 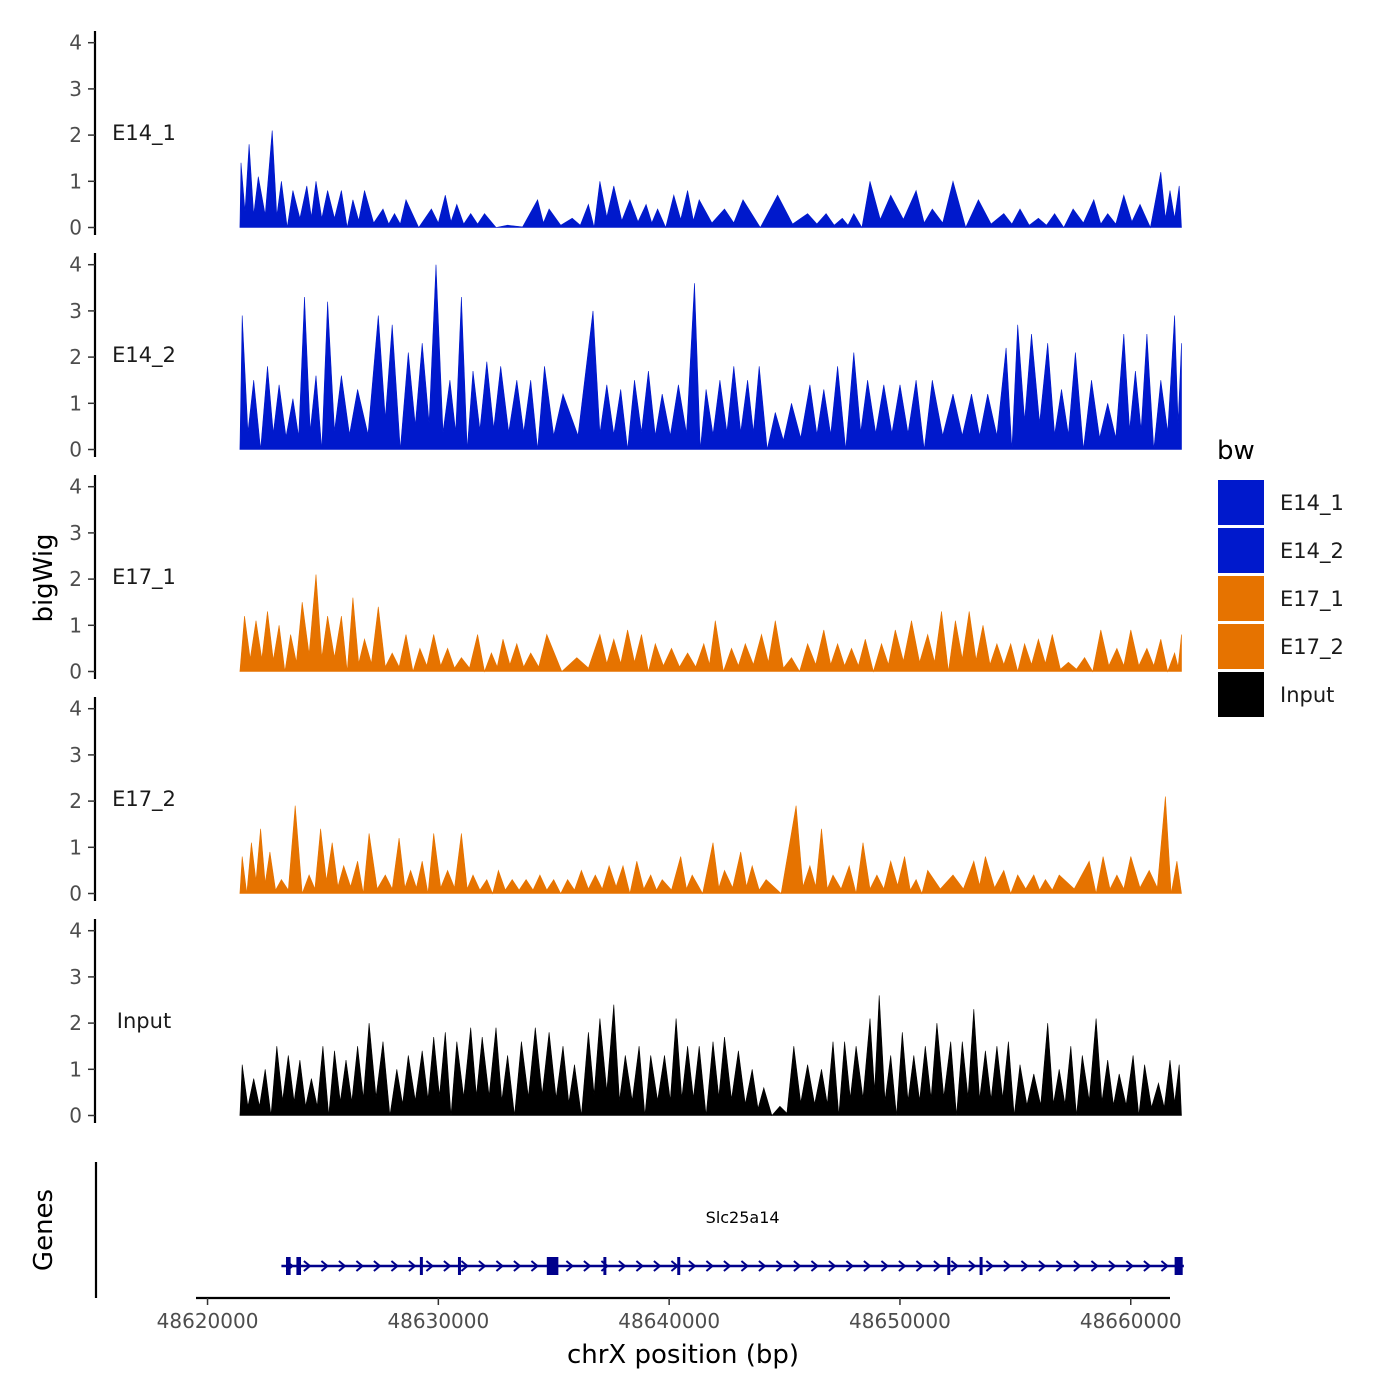 What do you see at coordinates (144, 799) in the screenshot?
I see `track-label: E17_2` at bounding box center [144, 799].